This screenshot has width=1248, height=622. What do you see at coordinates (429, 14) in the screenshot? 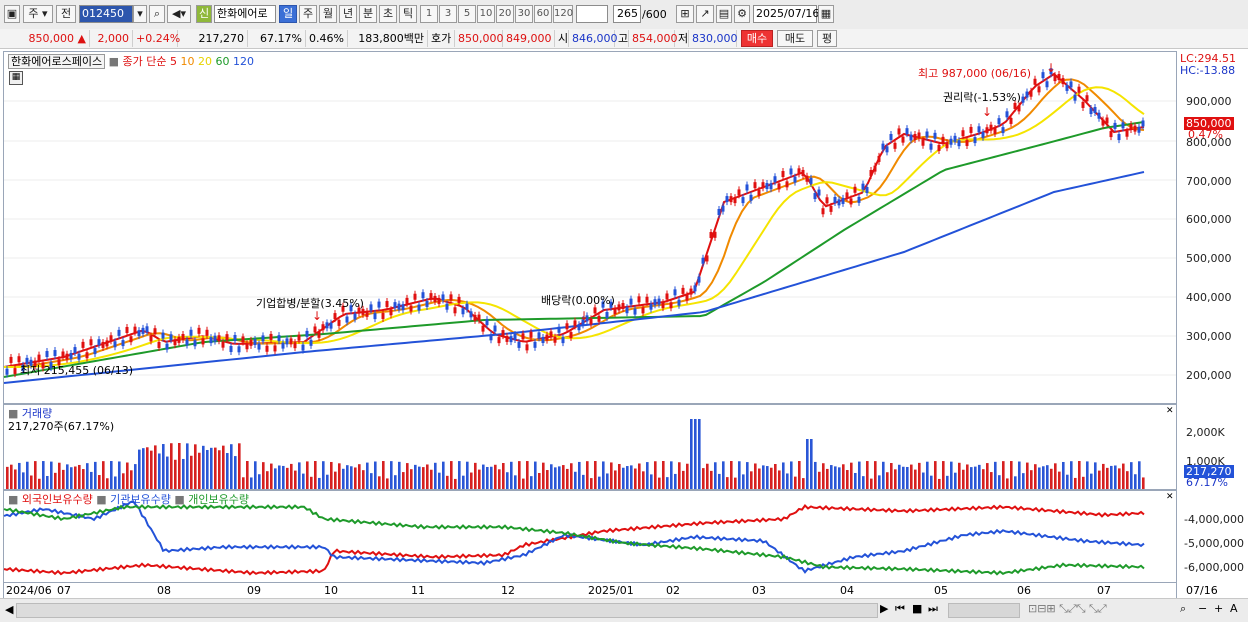
I see `interval-1: 1` at bounding box center [429, 14].